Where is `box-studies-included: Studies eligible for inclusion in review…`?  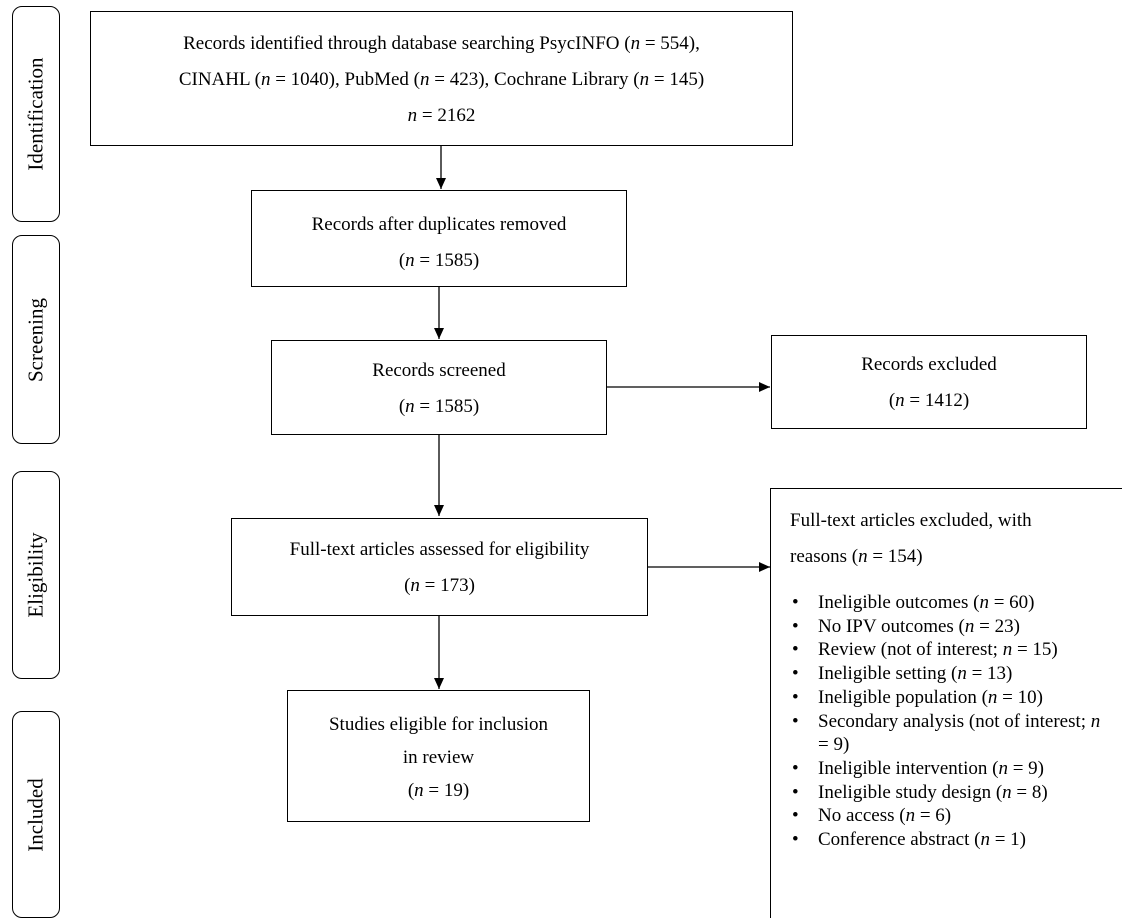 box-studies-included: Studies eligible for inclusion in review… is located at coordinates (438, 756).